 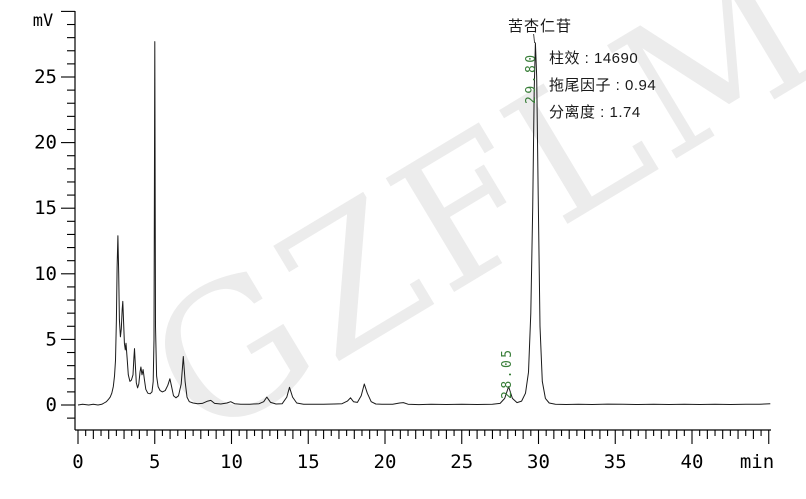 I want to click on retention-time-label: 28.05, so click(x=507, y=373).